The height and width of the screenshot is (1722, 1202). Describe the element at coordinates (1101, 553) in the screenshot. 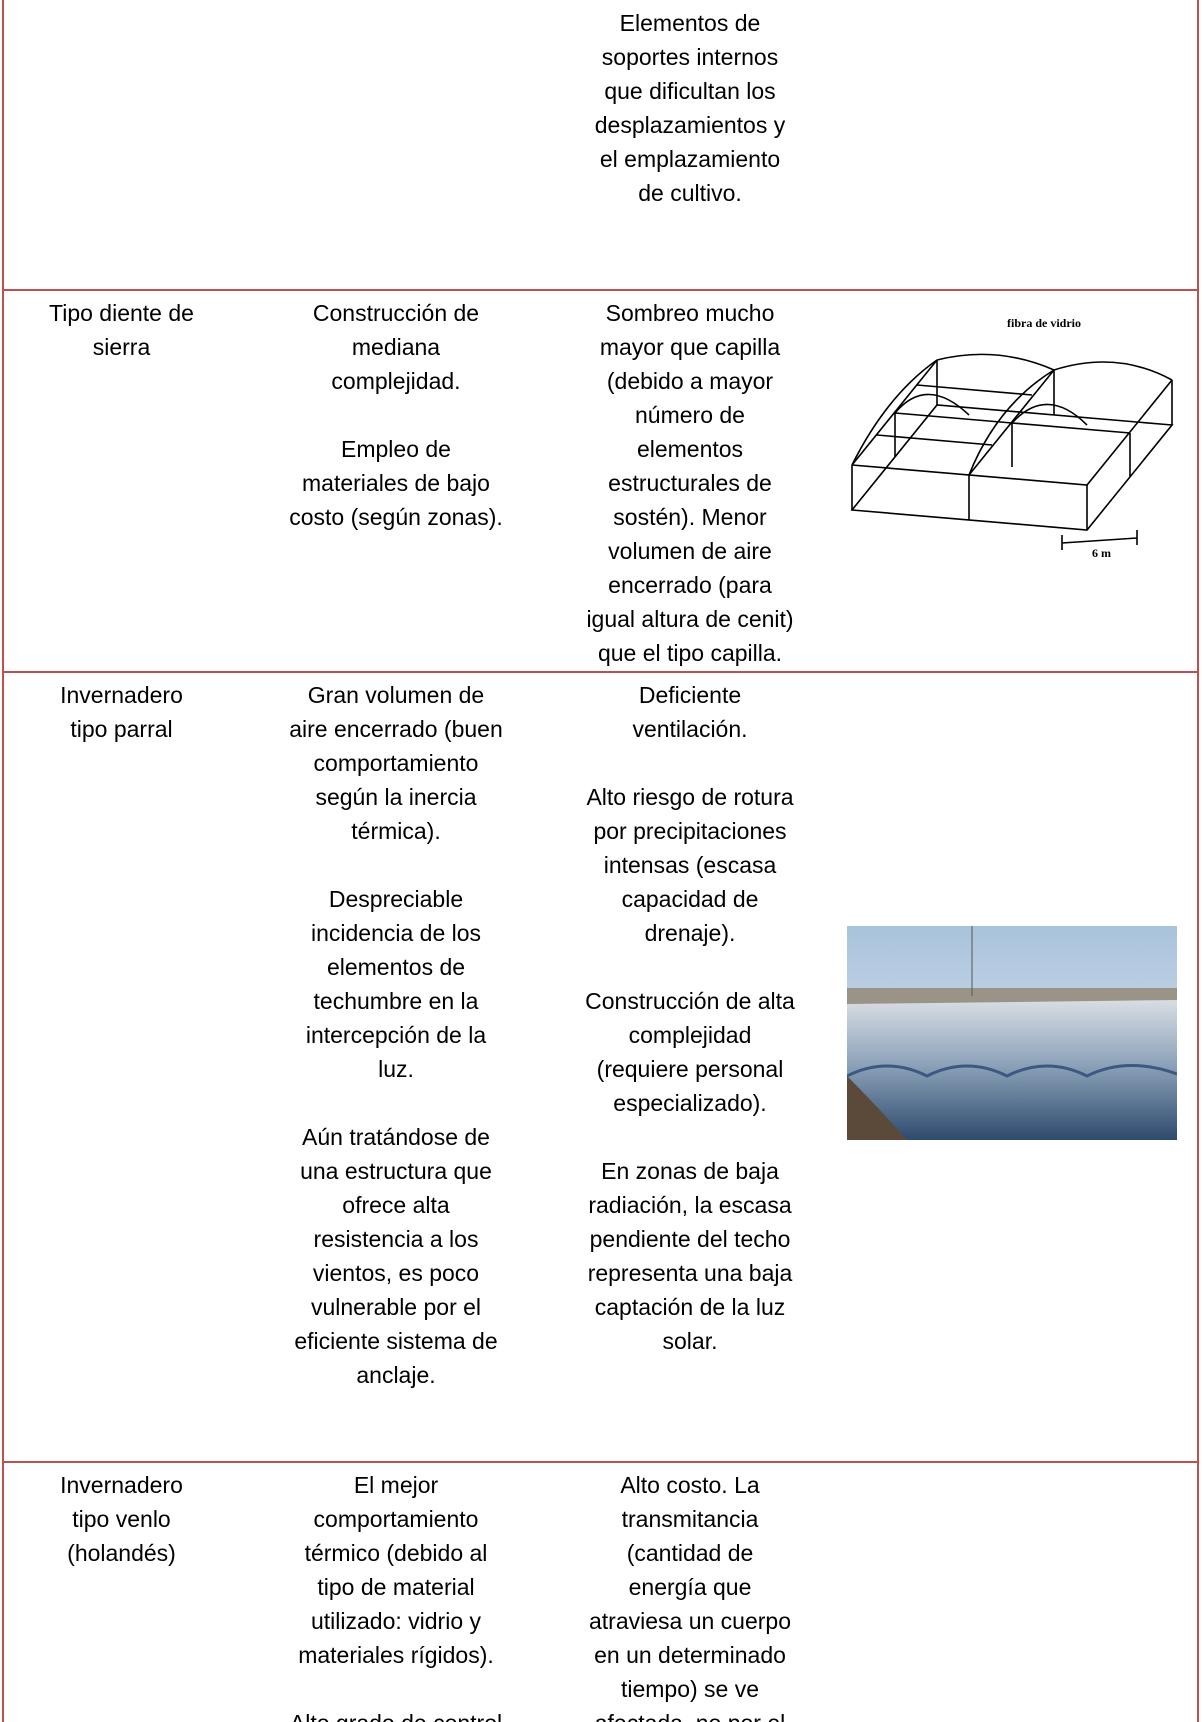

I see `diagram-dimension: 6 m` at that location.